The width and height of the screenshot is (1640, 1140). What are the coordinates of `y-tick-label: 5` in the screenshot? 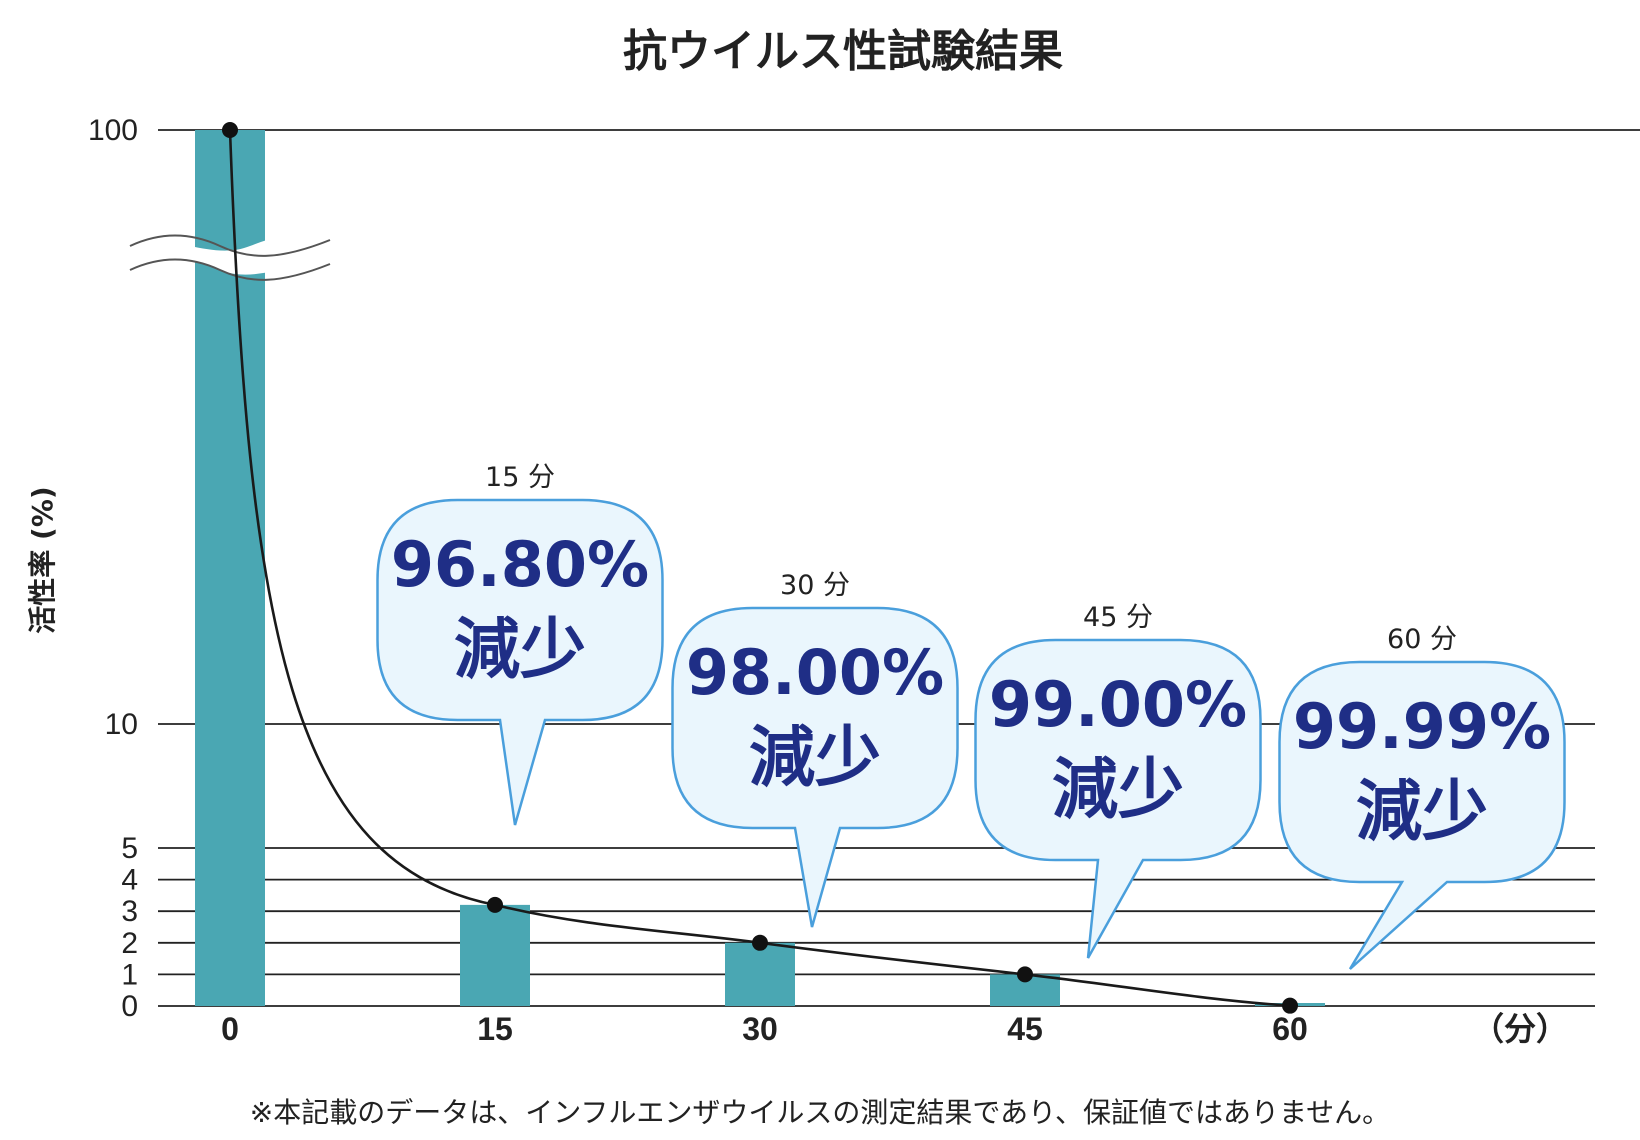 It's located at (129, 848).